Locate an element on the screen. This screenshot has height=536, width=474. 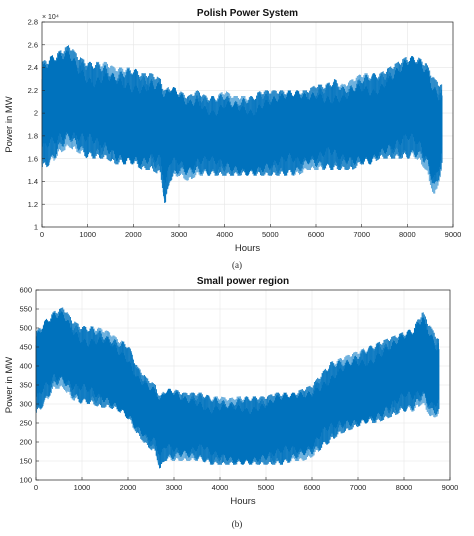
y-tick-label: 500 is located at coordinates (25, 328).